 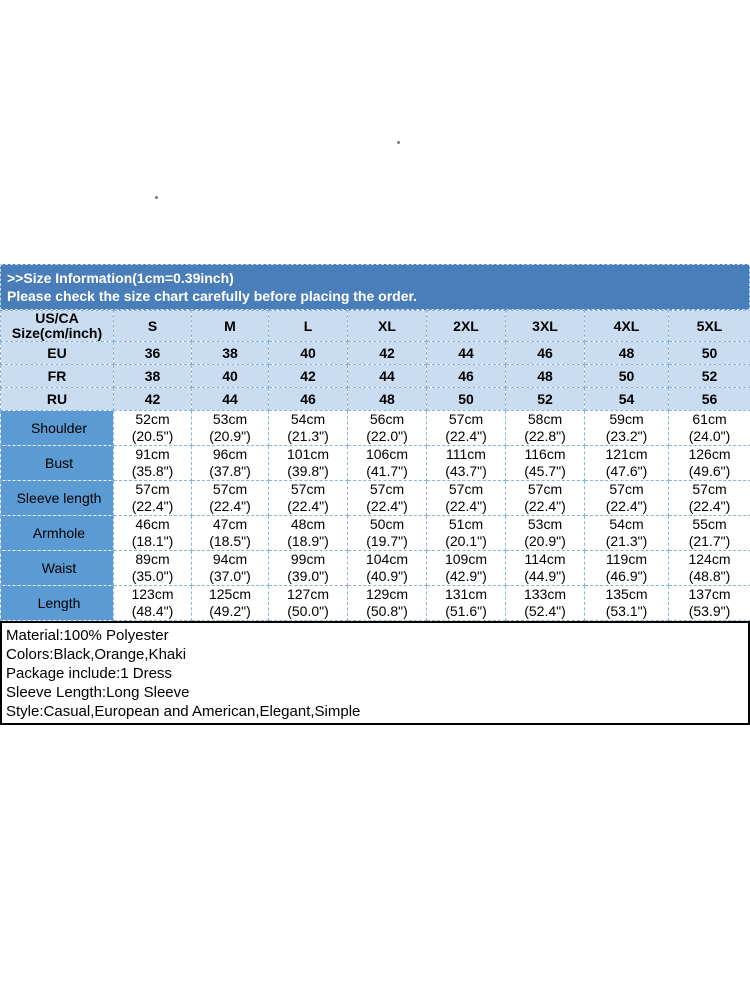 What do you see at coordinates (308, 326) in the screenshot?
I see `size-col-header-l: L` at bounding box center [308, 326].